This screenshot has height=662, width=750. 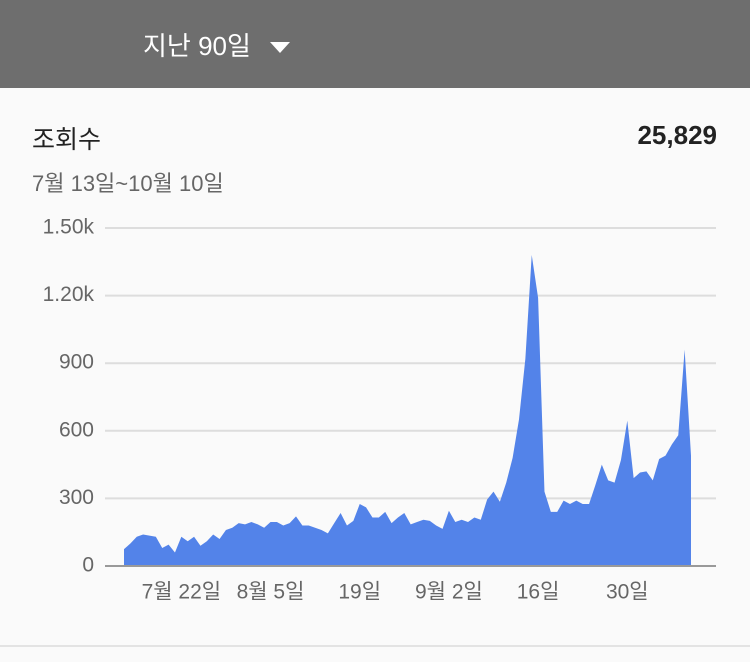 I want to click on x-tick-label: 19일, so click(x=359, y=592).